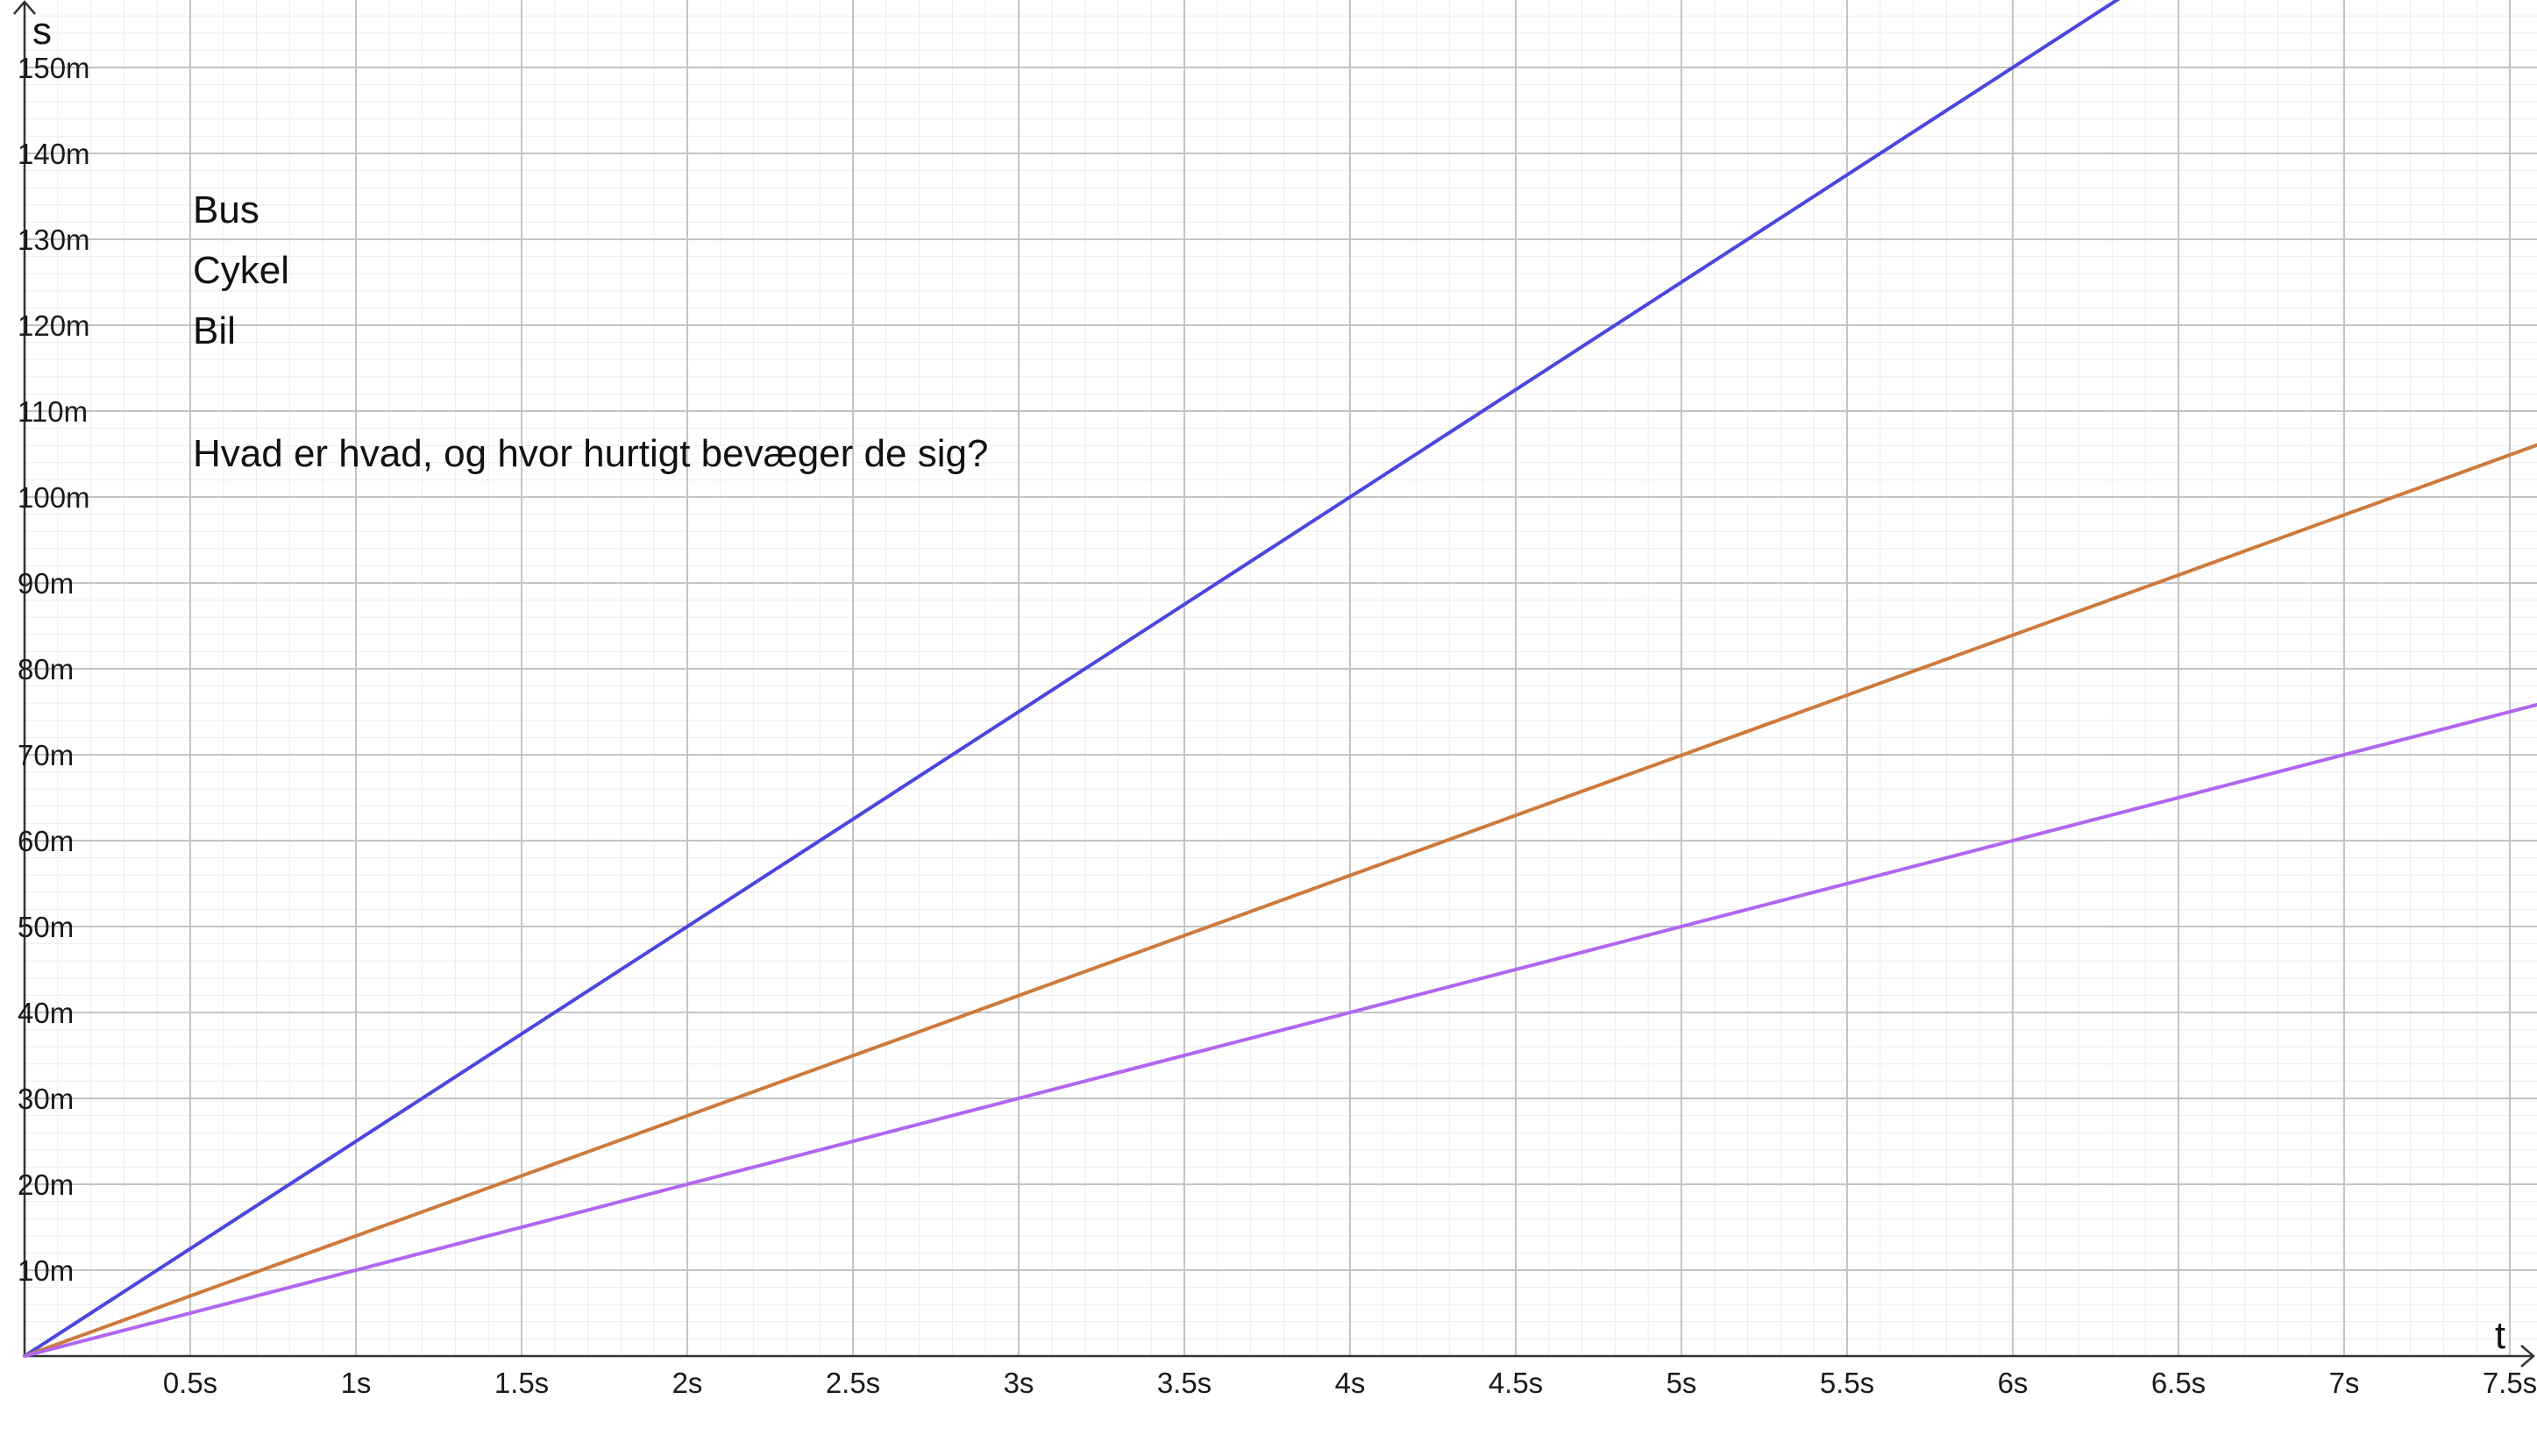 The height and width of the screenshot is (1456, 2537). I want to click on x-tick-label: 1s, so click(356, 1383).